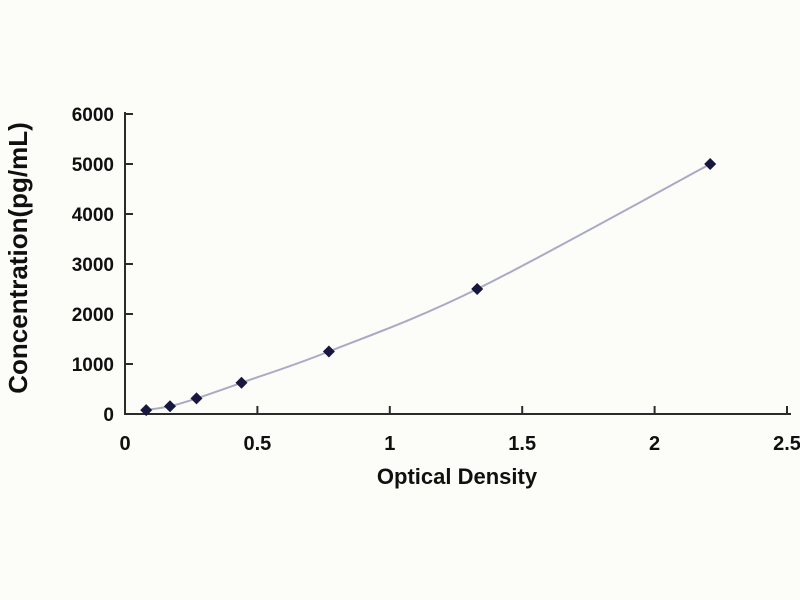 This screenshot has width=800, height=600. Describe the element at coordinates (457, 476) in the screenshot. I see `x-axis-title: Optical Density` at that location.